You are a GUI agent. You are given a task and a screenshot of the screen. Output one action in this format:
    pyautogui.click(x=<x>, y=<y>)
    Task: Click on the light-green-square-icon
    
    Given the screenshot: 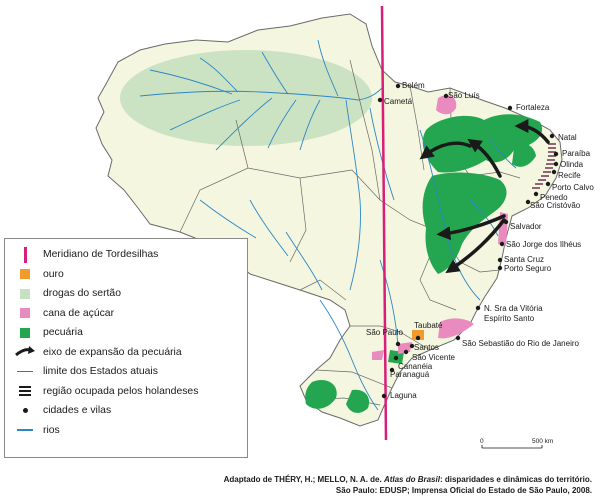 What is the action you would take?
    pyautogui.click(x=25, y=294)
    